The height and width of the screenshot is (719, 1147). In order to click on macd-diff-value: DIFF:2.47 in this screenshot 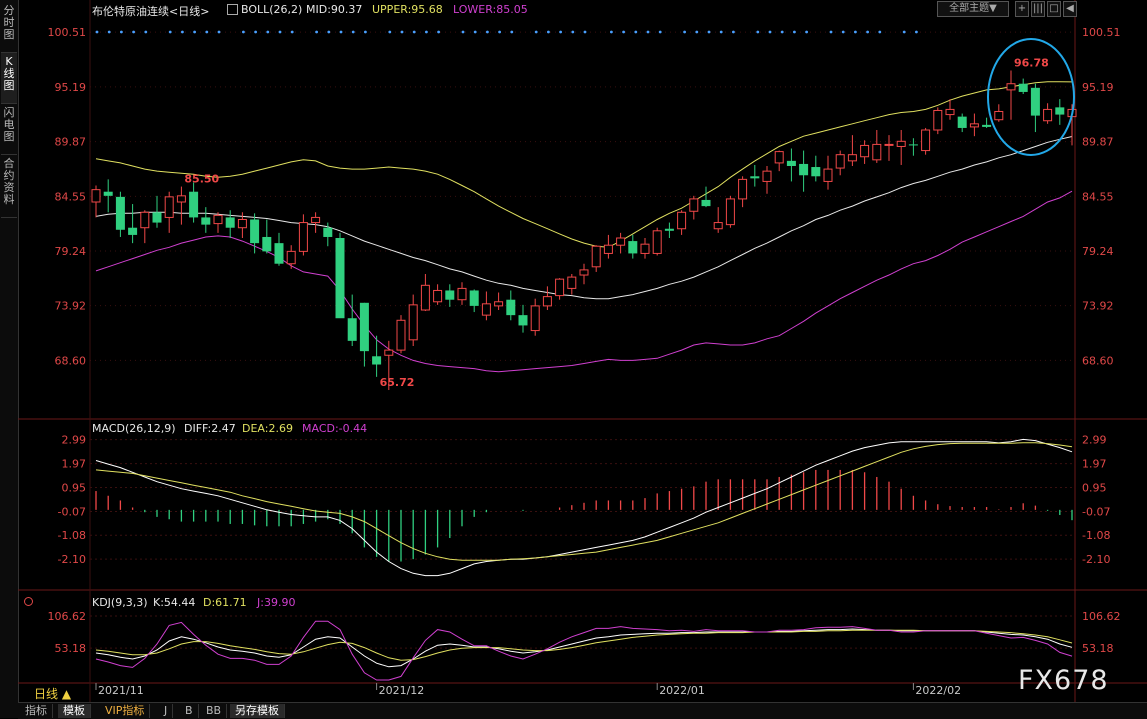, I will do `click(210, 428)`.